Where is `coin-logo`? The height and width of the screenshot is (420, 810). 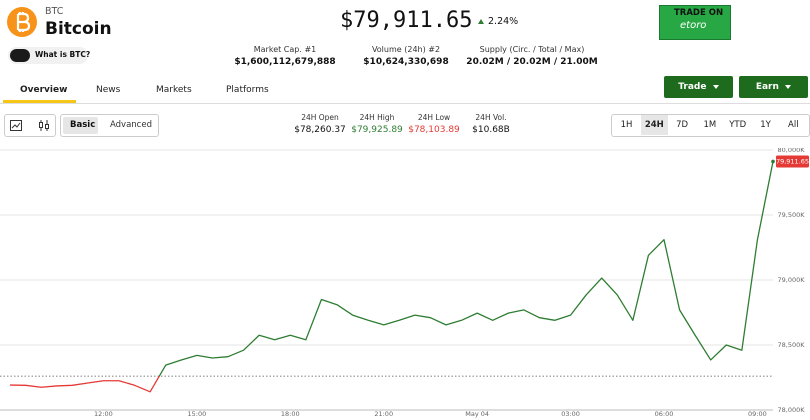 coin-logo is located at coordinates (22, 22).